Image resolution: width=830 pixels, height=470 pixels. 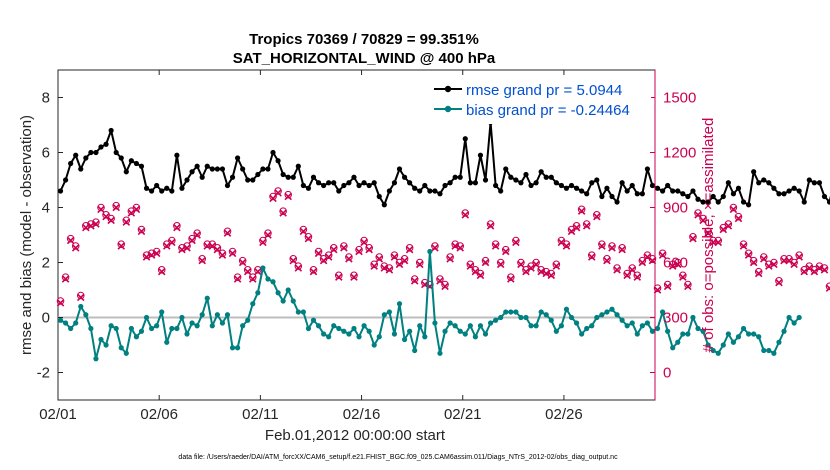 What do you see at coordinates (679, 98) in the screenshot?
I see `y2-tick-label: 1500` at bounding box center [679, 98].